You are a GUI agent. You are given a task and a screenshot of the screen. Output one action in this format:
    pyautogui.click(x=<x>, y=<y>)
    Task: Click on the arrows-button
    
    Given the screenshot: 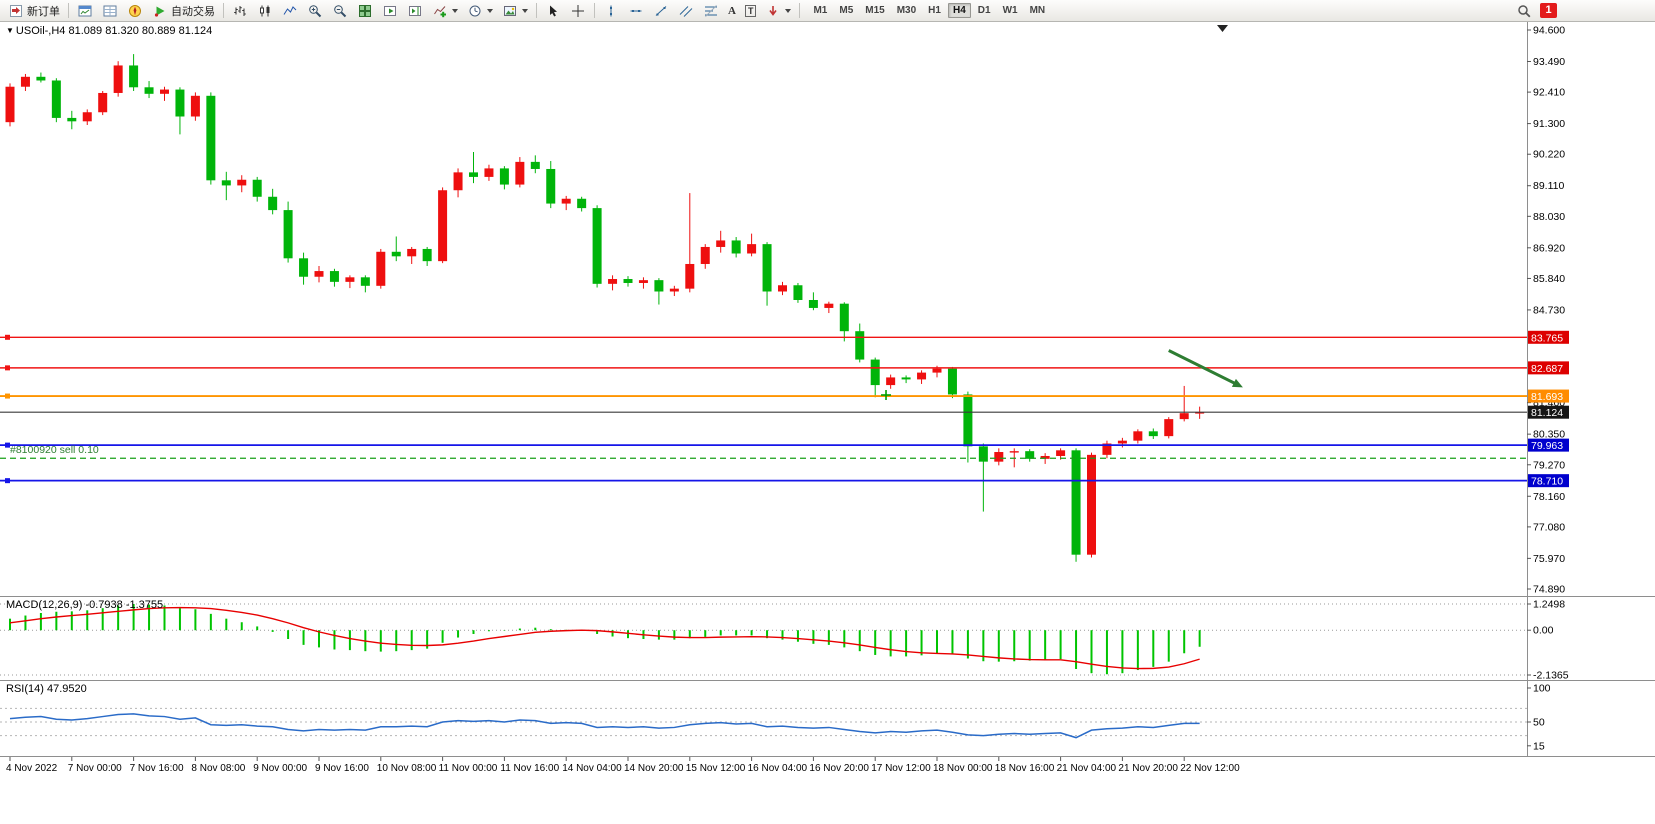 What is the action you would take?
    pyautogui.click(x=778, y=10)
    